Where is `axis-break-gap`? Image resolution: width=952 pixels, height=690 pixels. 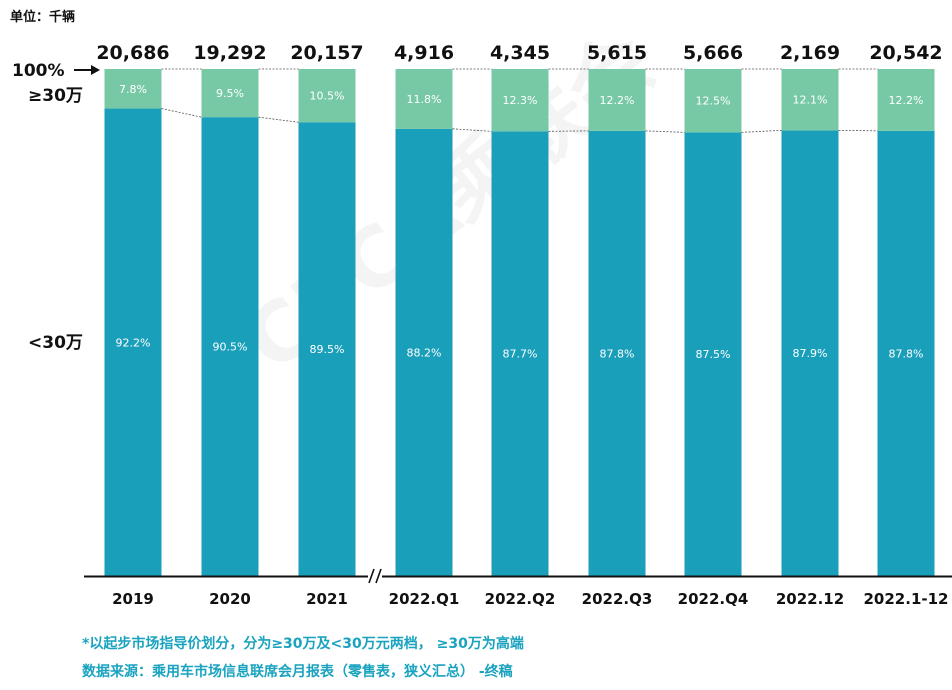
axis-break-gap is located at coordinates (375, 576).